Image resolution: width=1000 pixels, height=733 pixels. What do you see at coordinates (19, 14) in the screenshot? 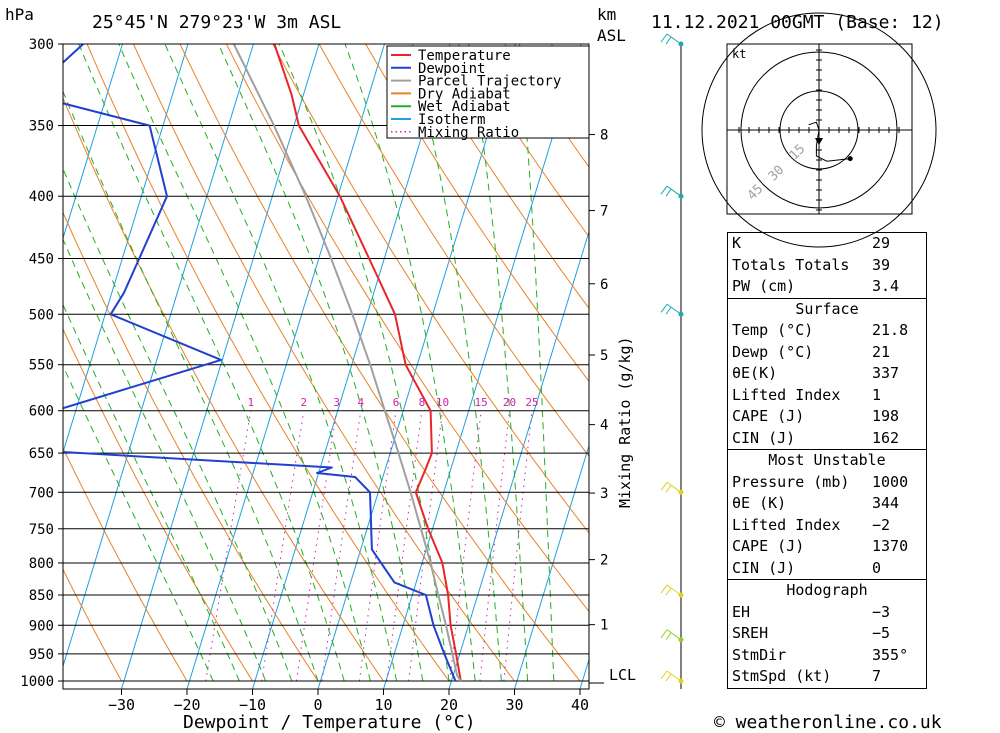
I see `pressure-unit: hPa` at bounding box center [19, 14].